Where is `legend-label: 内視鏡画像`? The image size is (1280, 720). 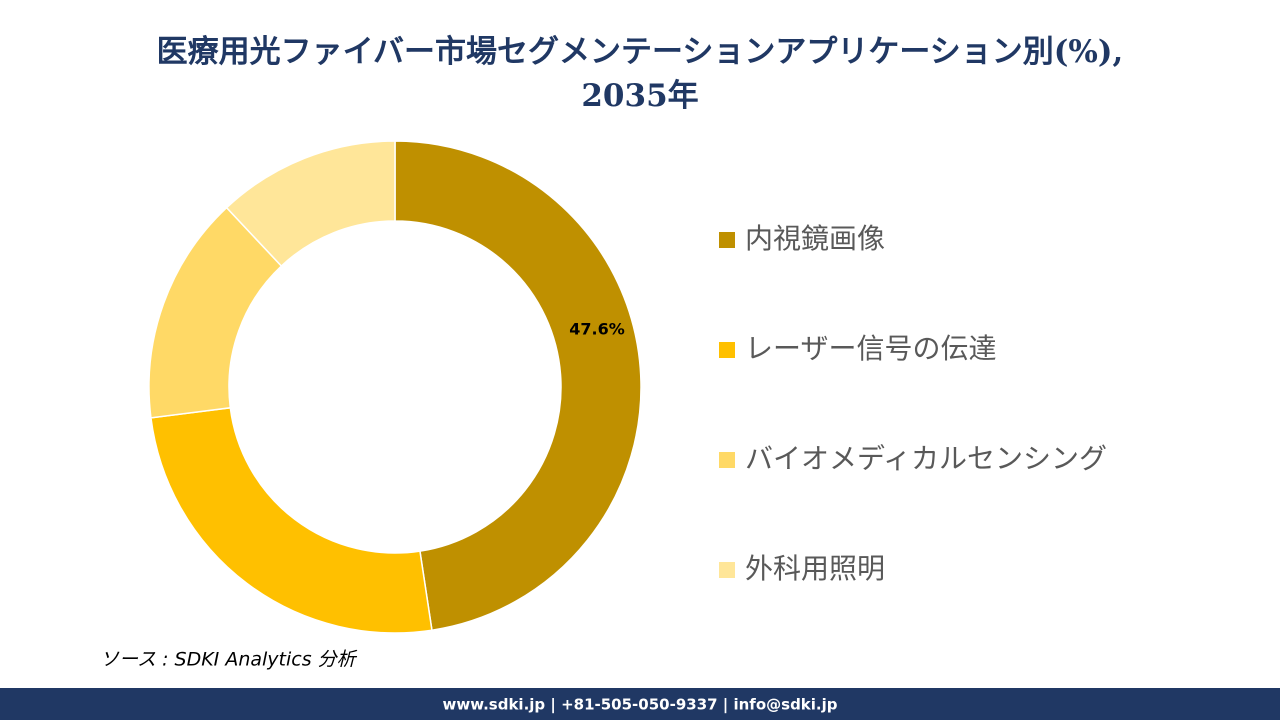 legend-label: 内視鏡画像 is located at coordinates (815, 238).